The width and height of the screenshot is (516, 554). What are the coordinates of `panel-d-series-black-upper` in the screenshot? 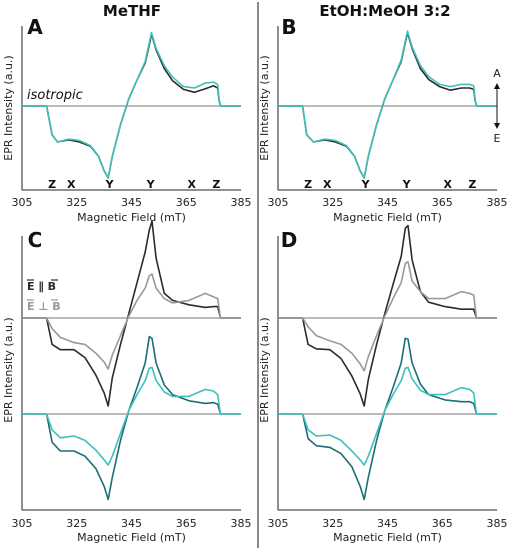 It's located at (387, 315).